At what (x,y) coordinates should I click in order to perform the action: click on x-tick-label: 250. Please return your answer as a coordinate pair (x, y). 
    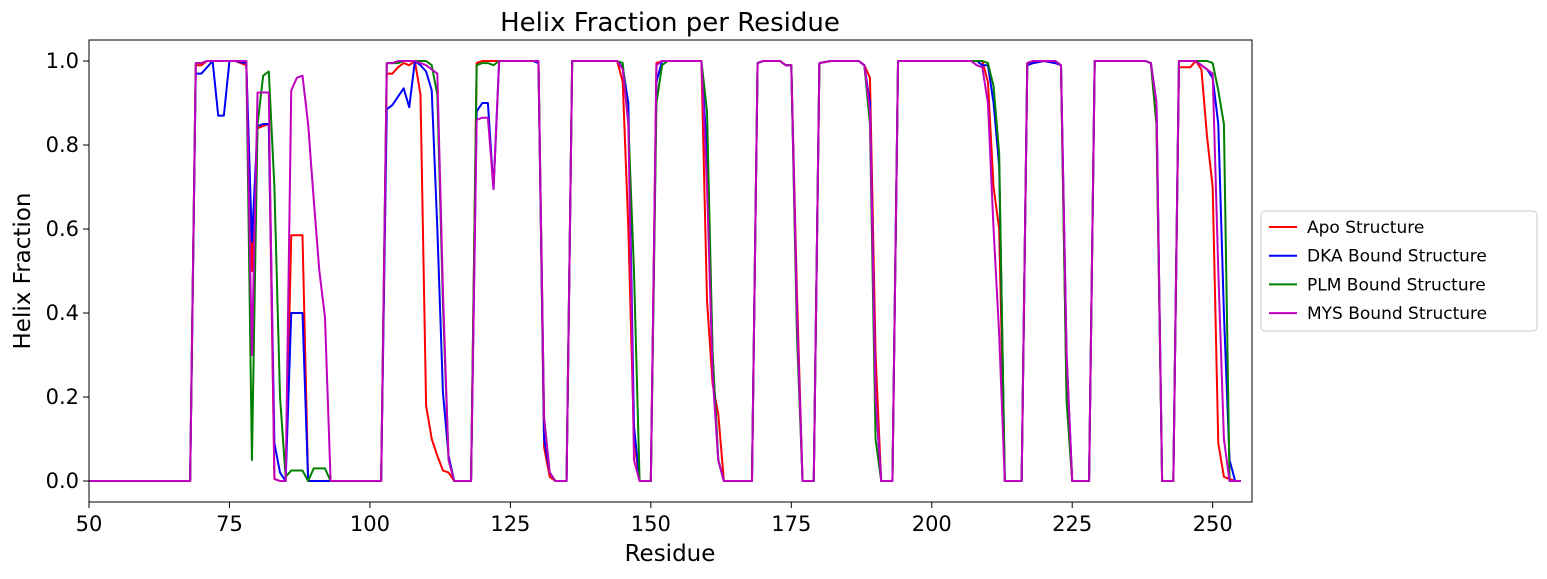
    Looking at the image, I should click on (1213, 524).